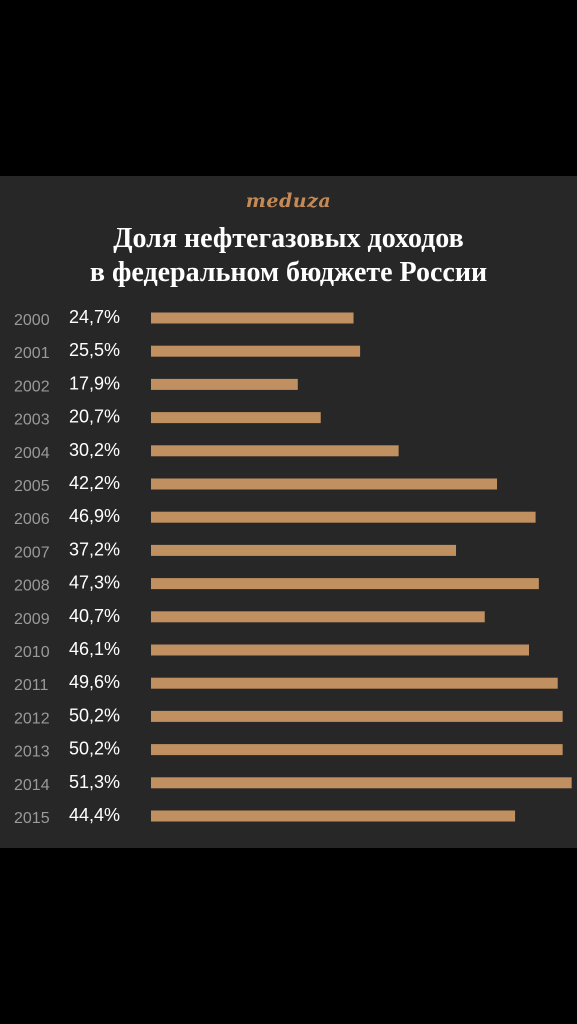 The height and width of the screenshot is (1024, 577). I want to click on value-label: 46,1%, so click(94, 649).